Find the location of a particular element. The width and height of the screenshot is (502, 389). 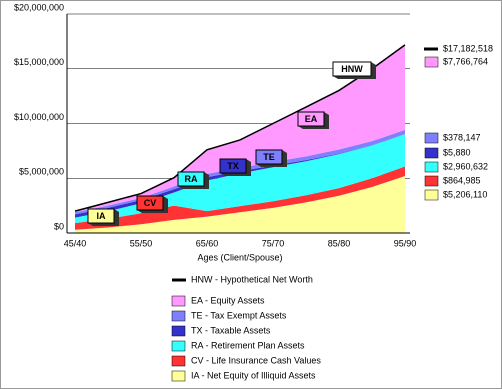

tag-label: RA is located at coordinates (191, 179).